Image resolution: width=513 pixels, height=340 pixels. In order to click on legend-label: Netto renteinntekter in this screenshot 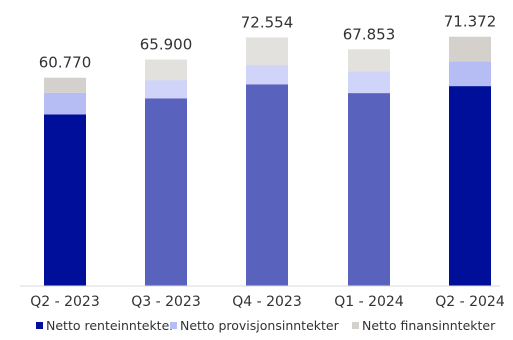, I will do `click(110, 325)`.